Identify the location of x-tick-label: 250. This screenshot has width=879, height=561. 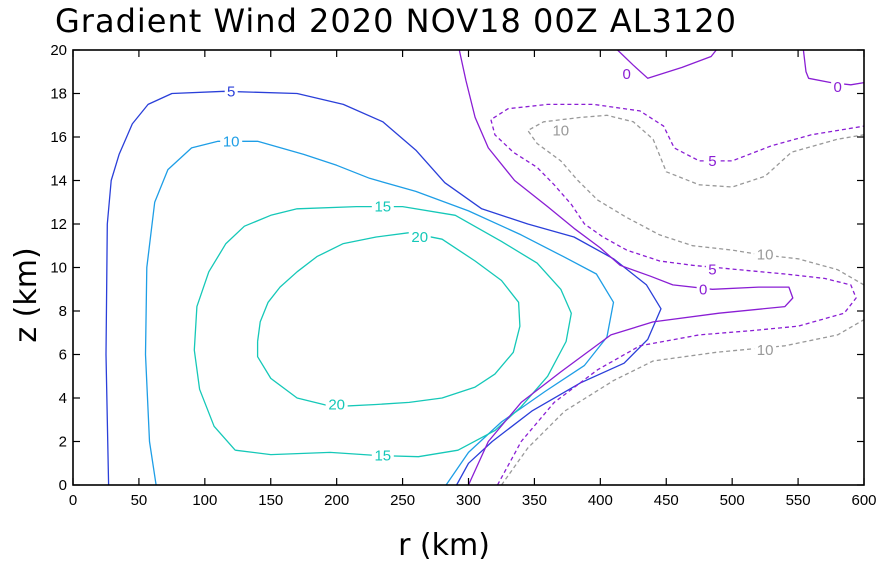
(402, 500).